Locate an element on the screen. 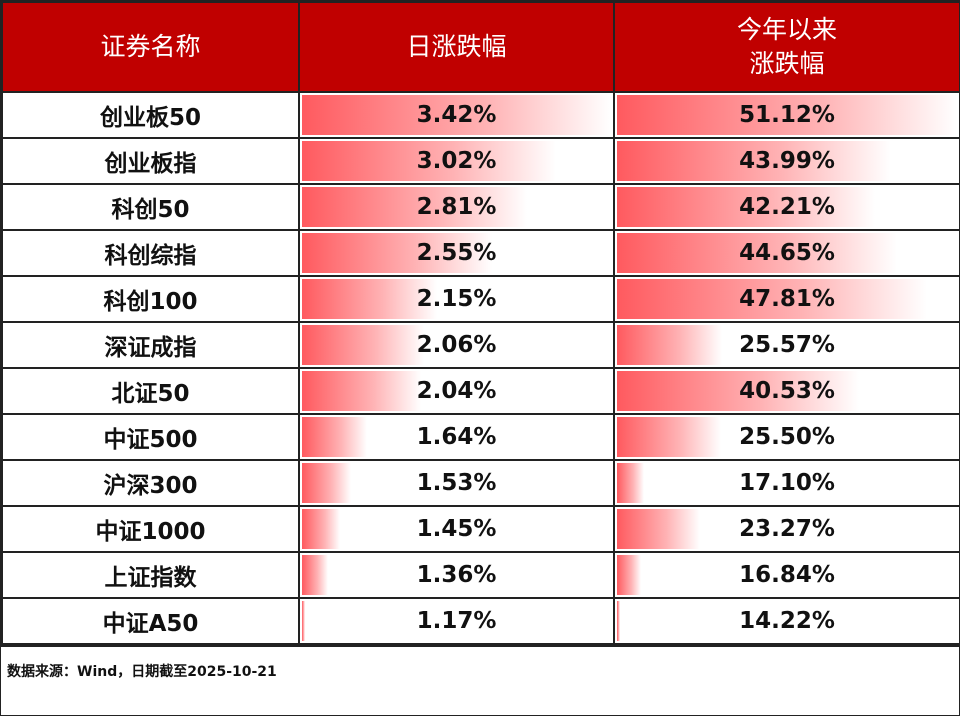 The image size is (960, 716). daily-change-value: 1.53% is located at coordinates (456, 483).